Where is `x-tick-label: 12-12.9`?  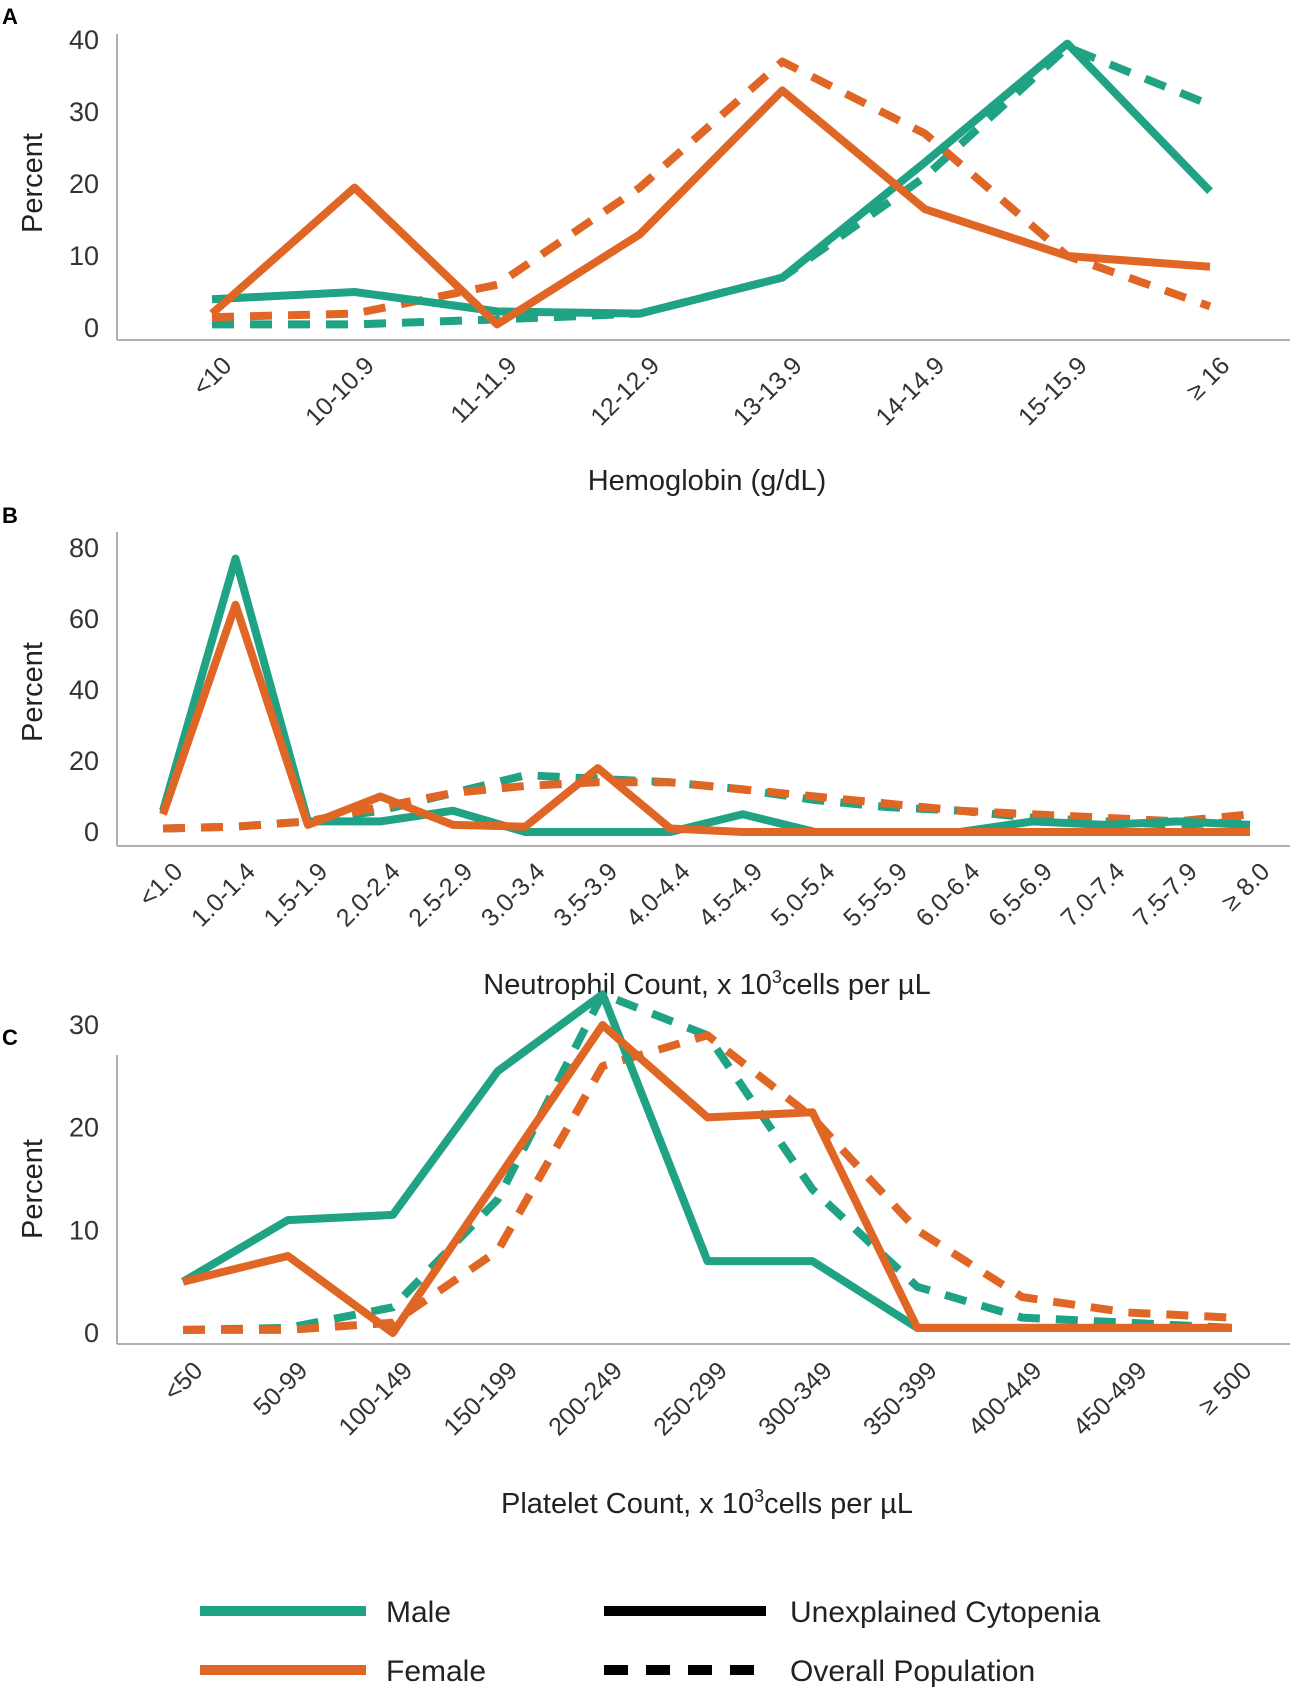
x-tick-label: 12-12.9 is located at coordinates (625, 392).